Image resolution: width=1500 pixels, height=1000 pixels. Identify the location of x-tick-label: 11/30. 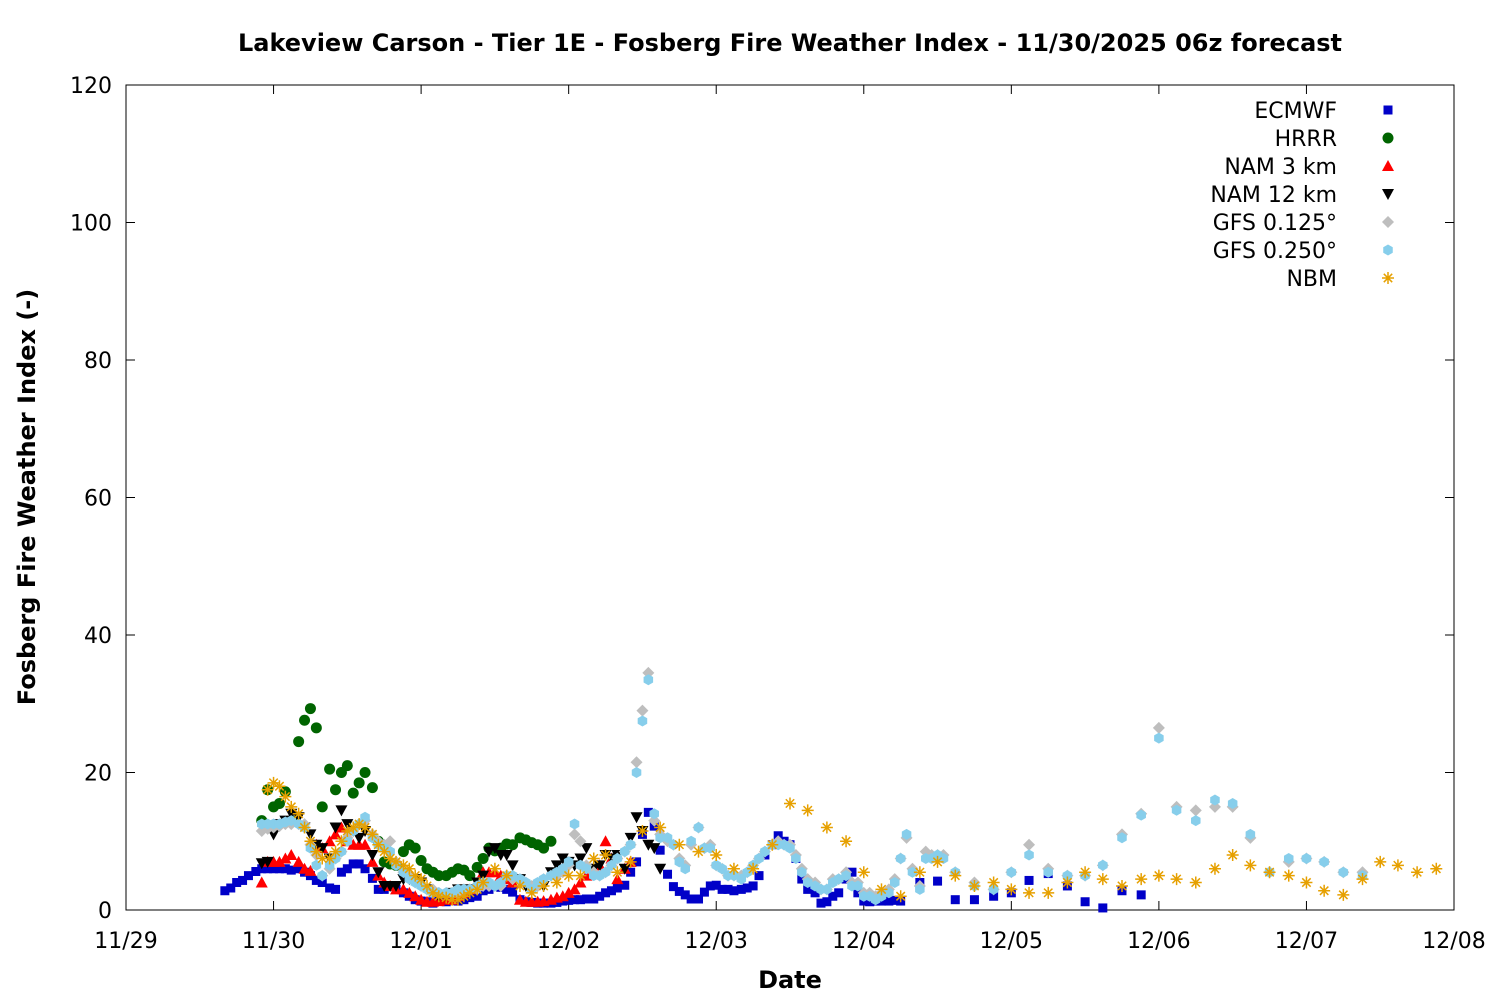
(273, 941).